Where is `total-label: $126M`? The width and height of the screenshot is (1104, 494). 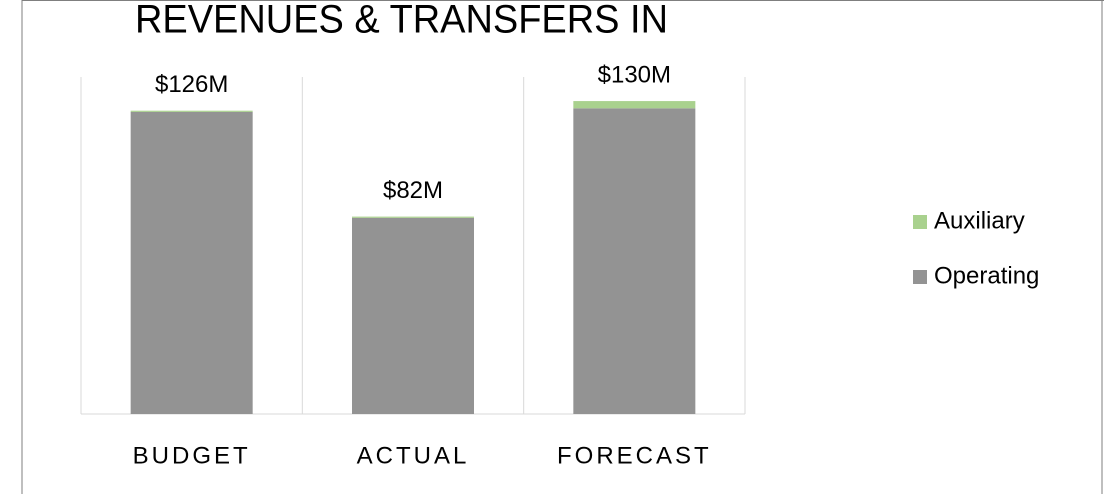 total-label: $126M is located at coordinates (191, 84).